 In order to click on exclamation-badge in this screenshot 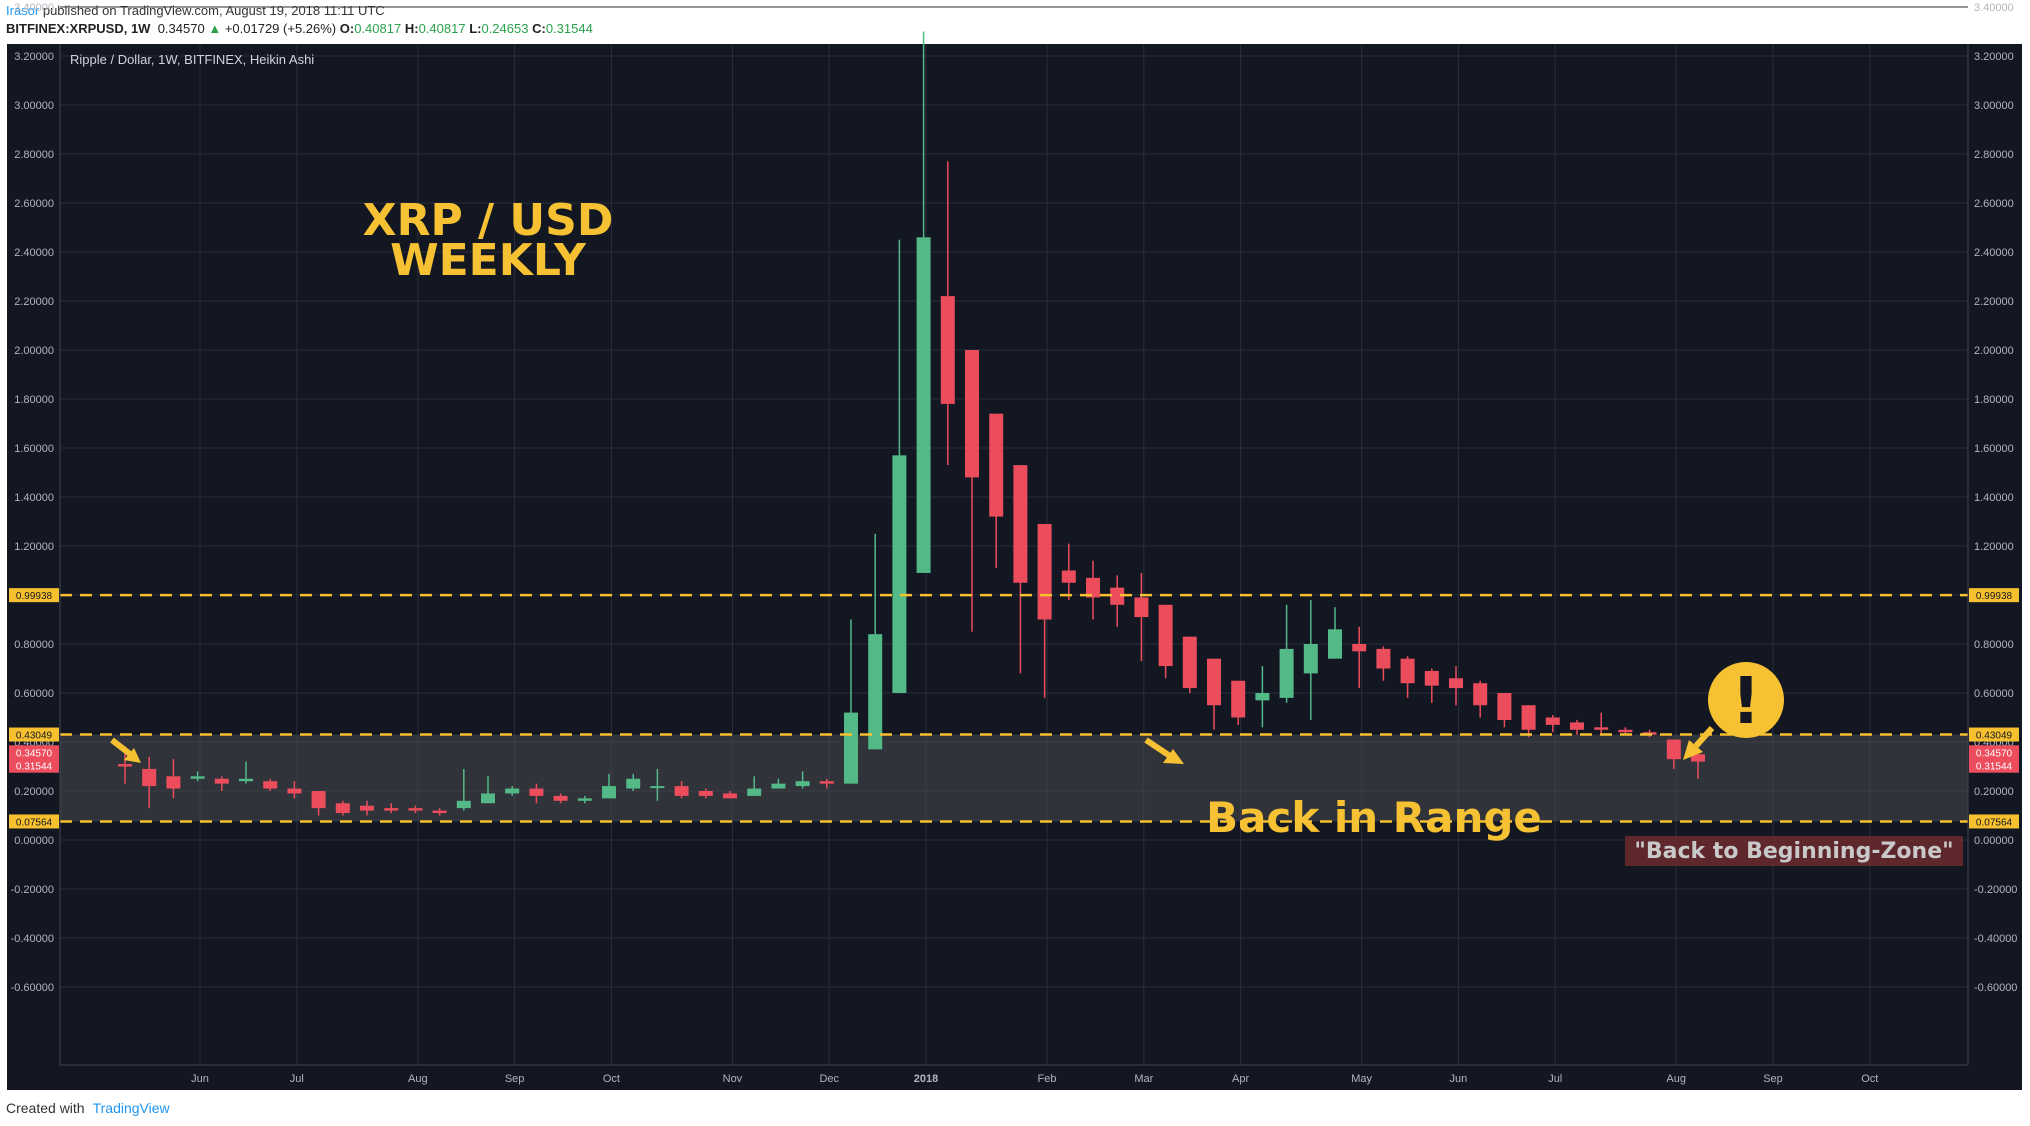, I will do `click(1746, 700)`.